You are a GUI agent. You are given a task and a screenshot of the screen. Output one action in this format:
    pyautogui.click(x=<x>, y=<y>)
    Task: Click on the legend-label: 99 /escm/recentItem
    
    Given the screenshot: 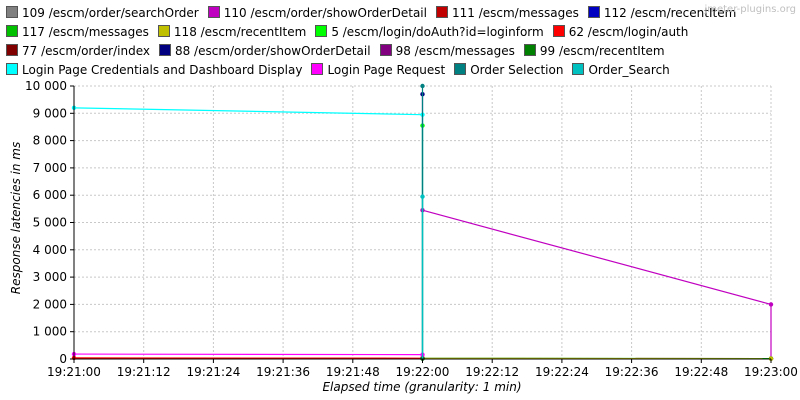 What is the action you would take?
    pyautogui.click(x=602, y=51)
    